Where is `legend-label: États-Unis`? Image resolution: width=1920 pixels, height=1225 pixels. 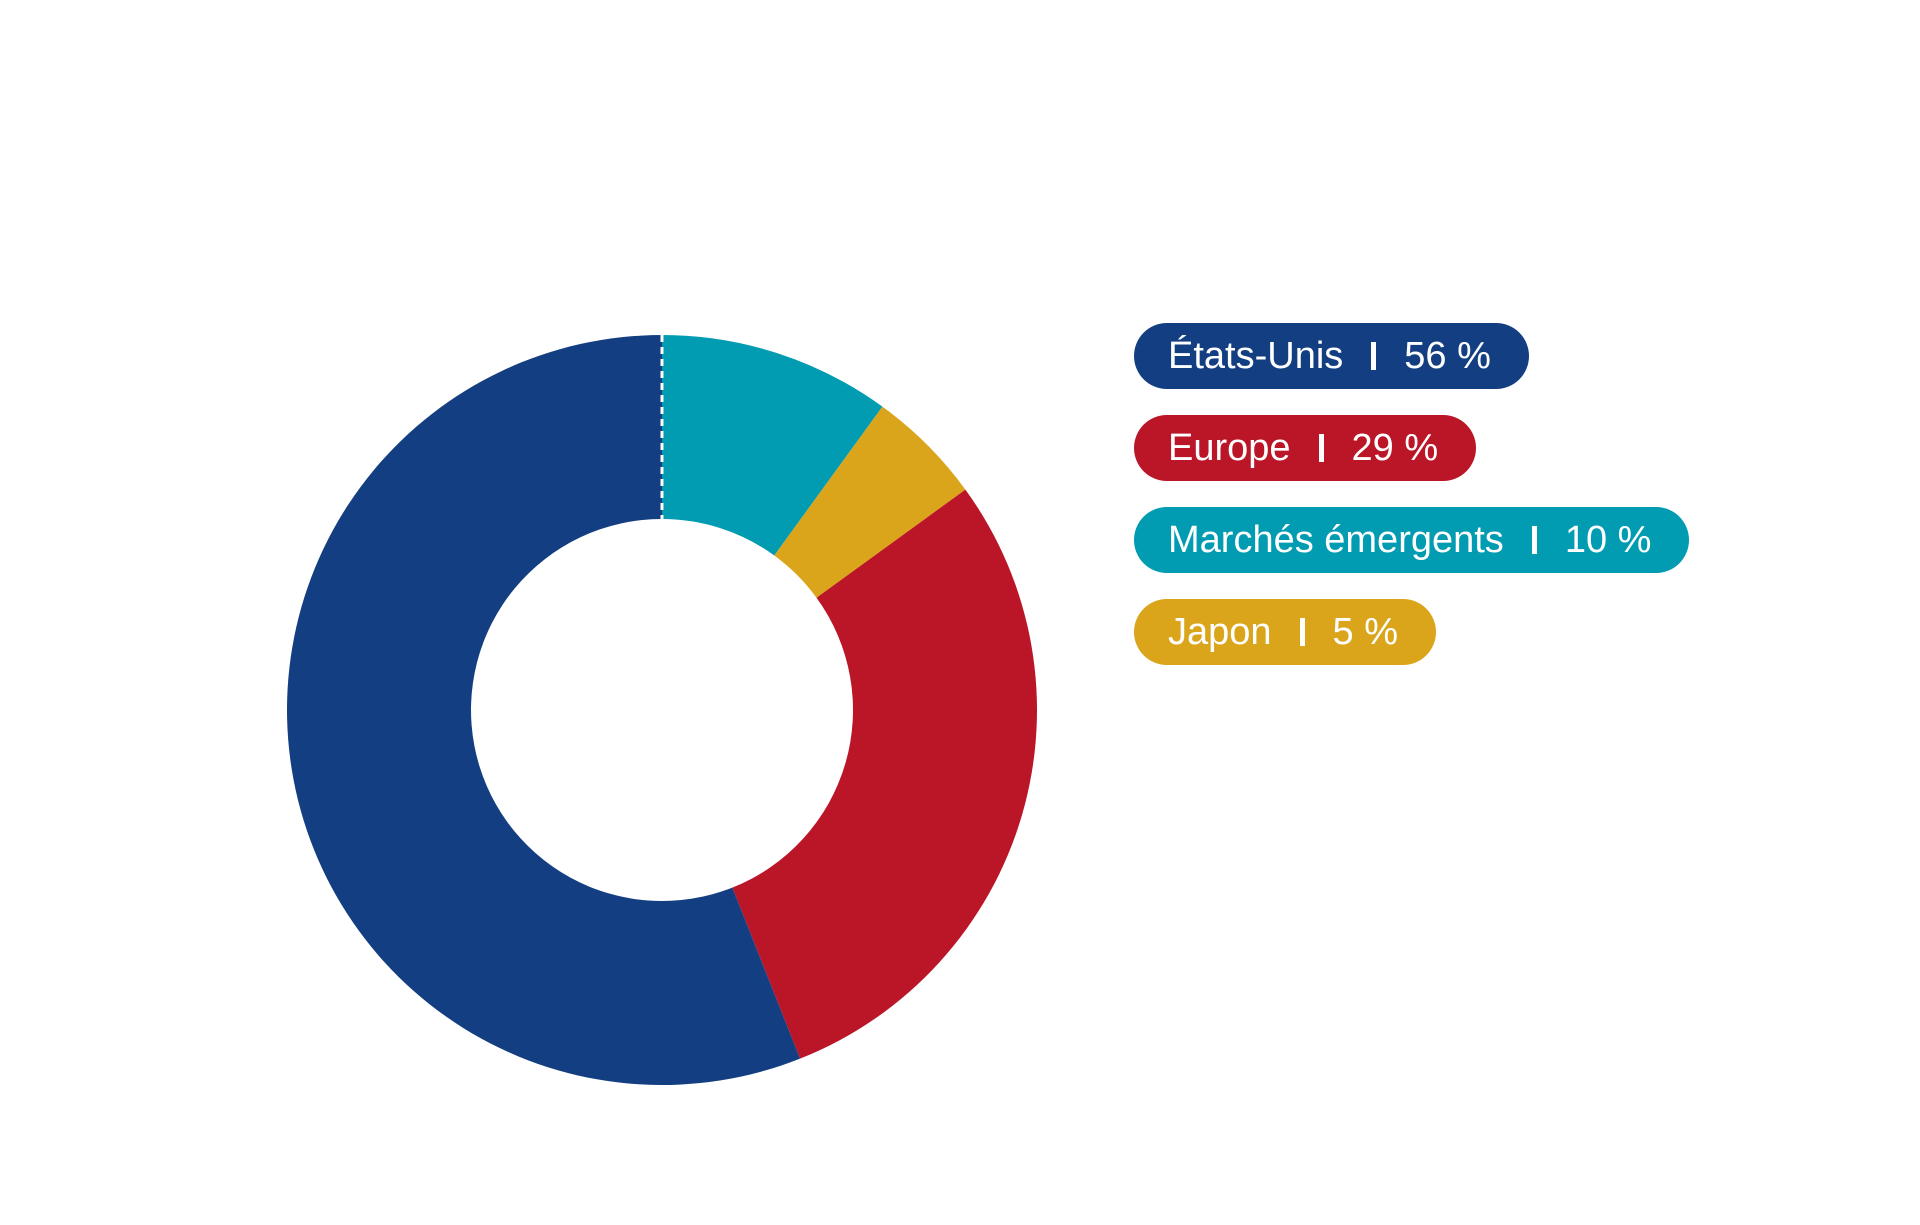
legend-label: États-Unis is located at coordinates (1256, 355).